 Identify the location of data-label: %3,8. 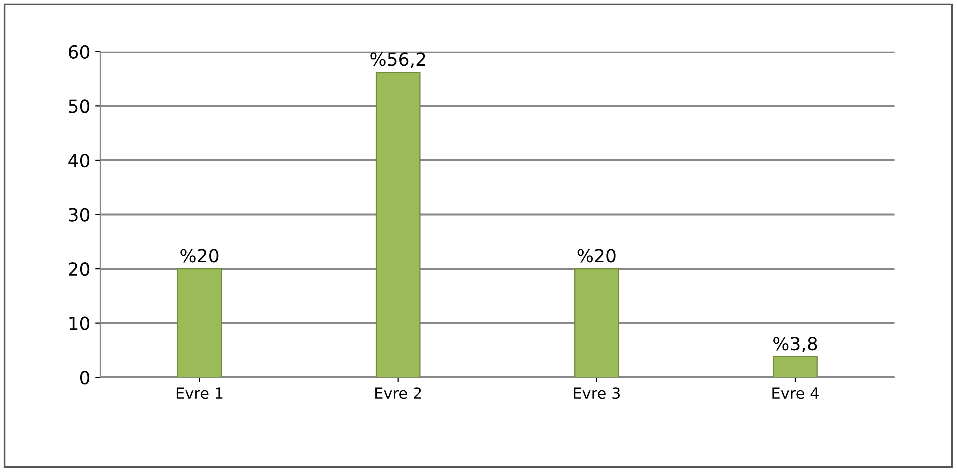
(796, 345).